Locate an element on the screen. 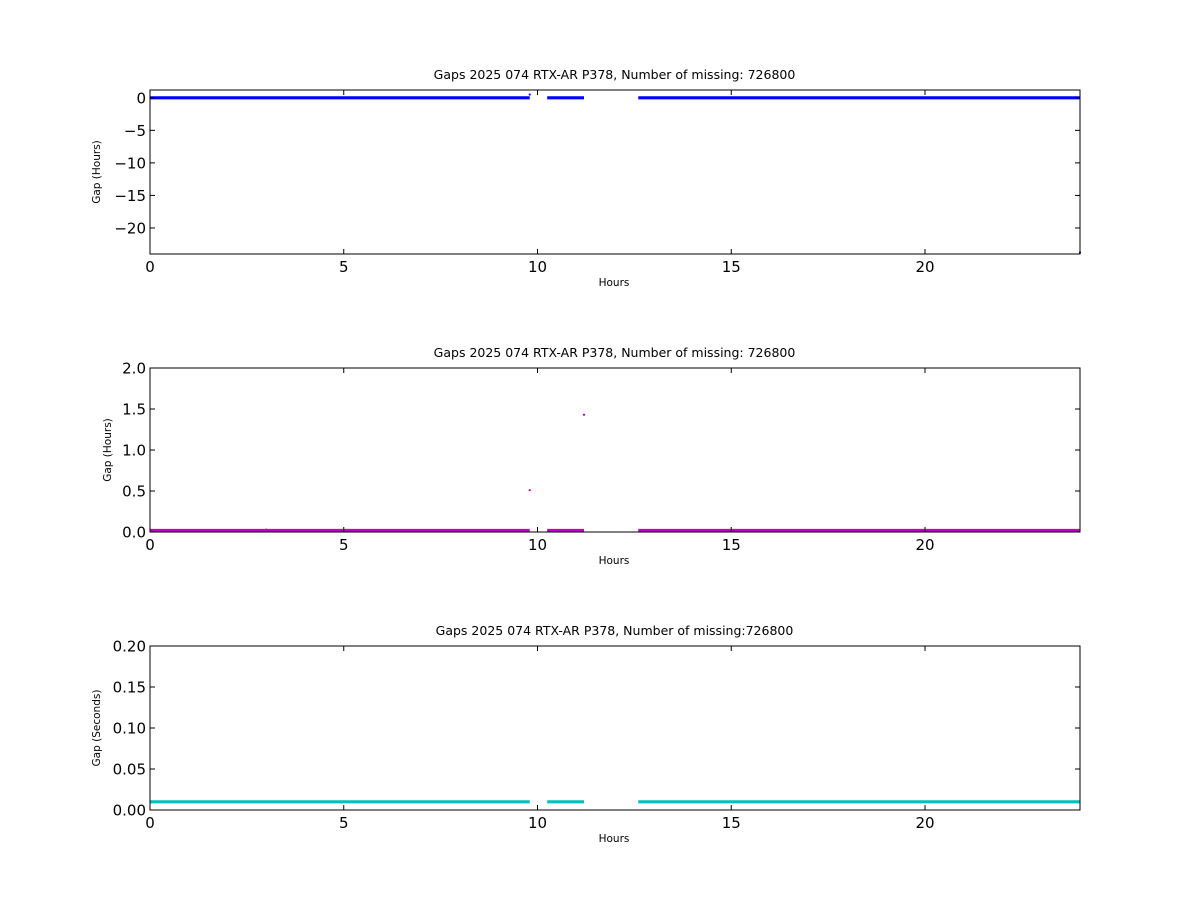 Image resolution: width=1200 pixels, height=900 pixels. y-tick-label: 1.5 is located at coordinates (134, 410).